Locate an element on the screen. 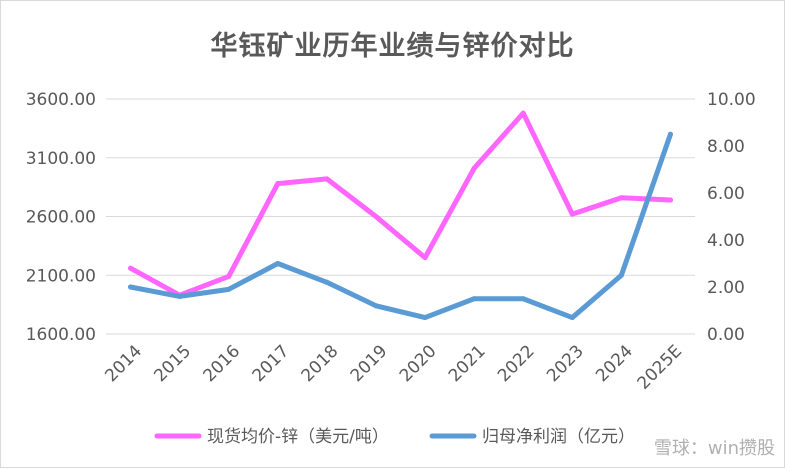 The image size is (785, 468). x-tick-label: 2017 is located at coordinates (271, 363).